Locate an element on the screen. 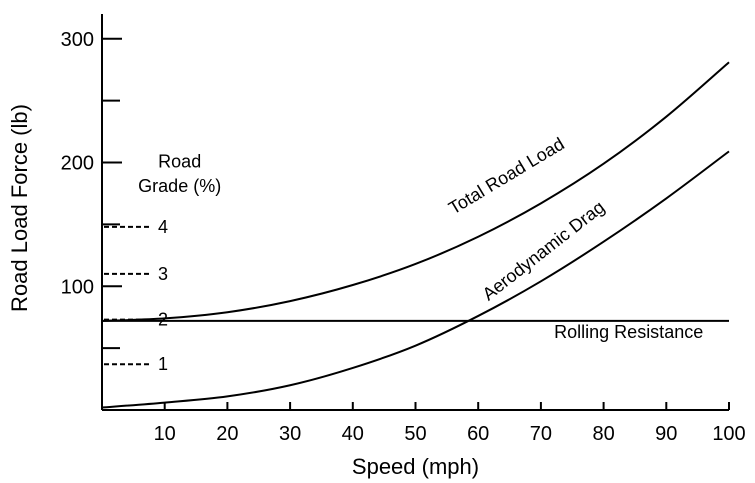  road-grade-3-label: 3 is located at coordinates (163, 274).